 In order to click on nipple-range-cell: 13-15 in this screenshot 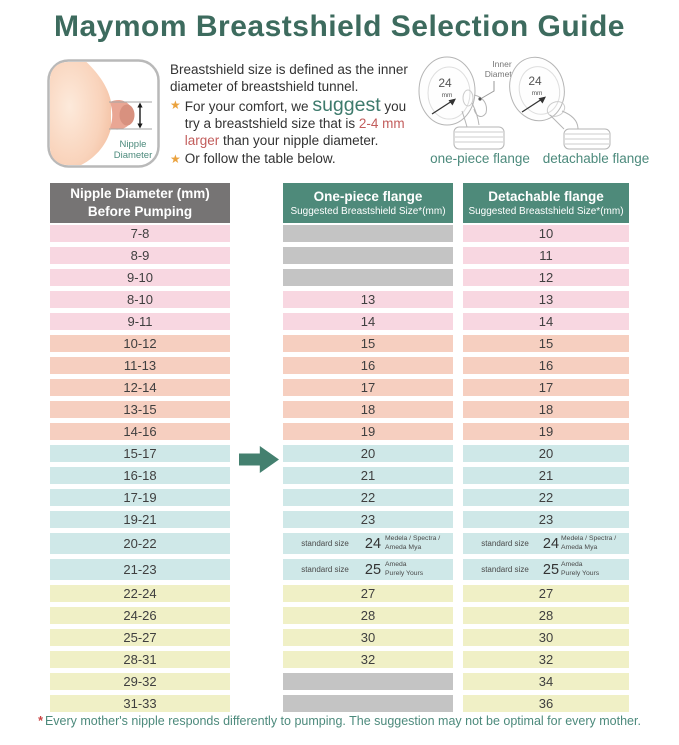, I will do `click(140, 409)`.